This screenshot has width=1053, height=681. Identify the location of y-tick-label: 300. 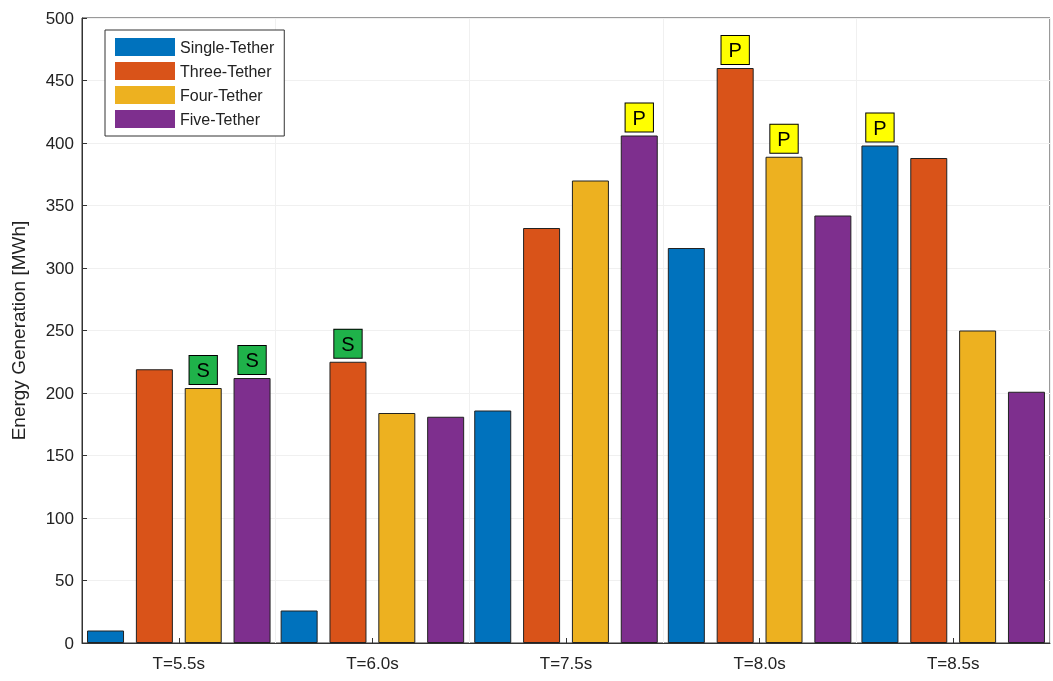
(59, 268).